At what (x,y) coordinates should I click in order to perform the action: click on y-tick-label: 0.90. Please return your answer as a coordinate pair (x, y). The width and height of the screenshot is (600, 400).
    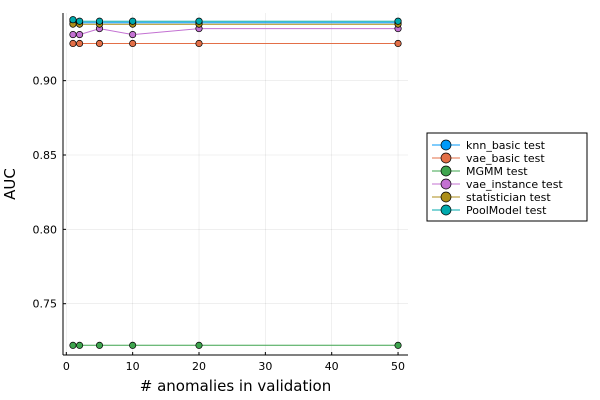
    Looking at the image, I should click on (45, 81).